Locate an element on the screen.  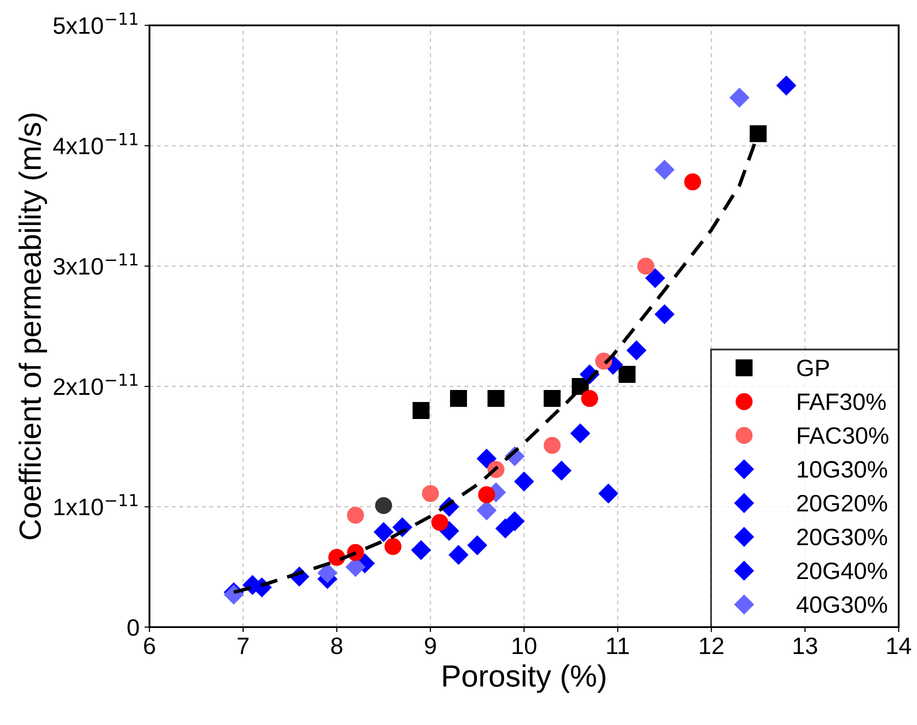
legend-label: 20G40% is located at coordinates (842, 571).